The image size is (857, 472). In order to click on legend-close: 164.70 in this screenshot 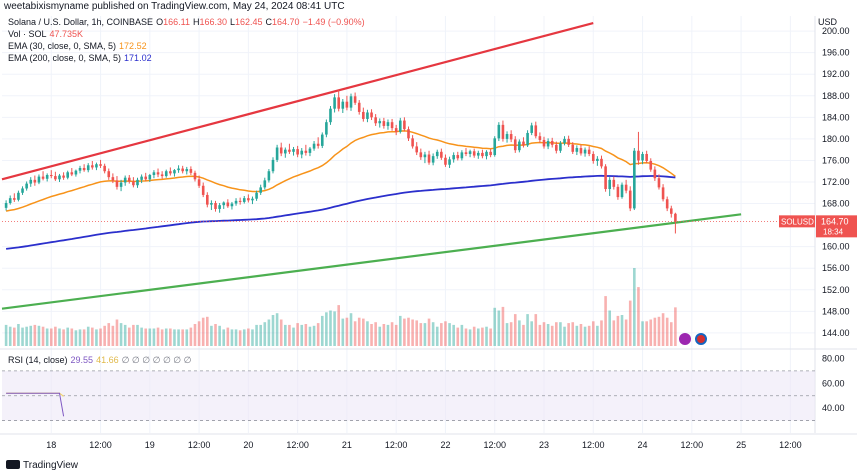, I will do `click(286, 22)`.